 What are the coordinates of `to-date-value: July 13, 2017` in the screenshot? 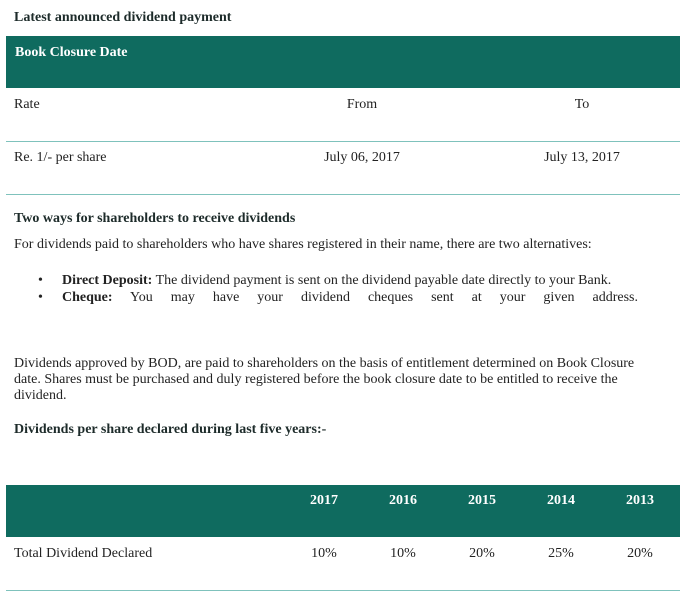 It's located at (582, 157).